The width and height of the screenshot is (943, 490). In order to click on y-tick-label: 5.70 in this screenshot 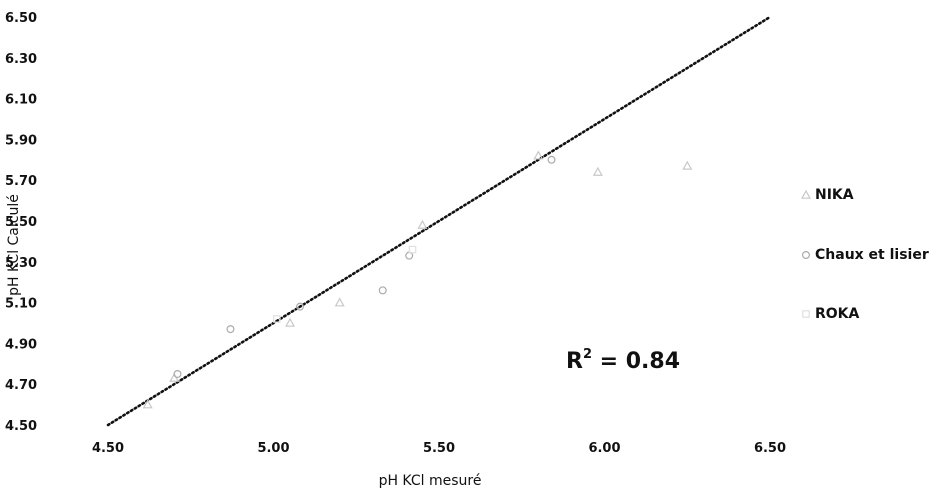, I will do `click(21, 181)`.